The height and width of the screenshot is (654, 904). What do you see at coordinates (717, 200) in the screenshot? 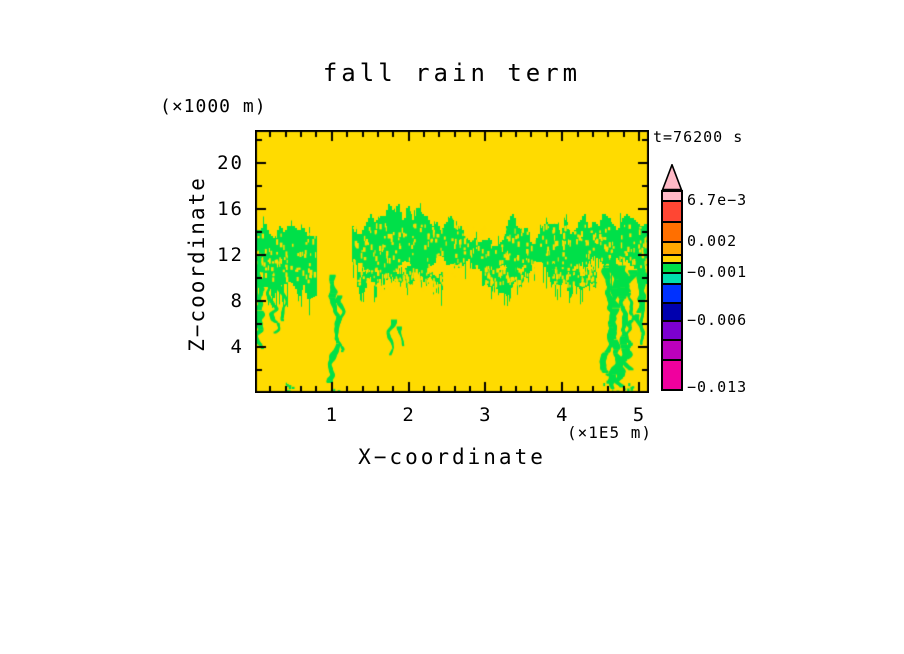
I see `colorbar-value-label: 6.7e−3` at bounding box center [717, 200].